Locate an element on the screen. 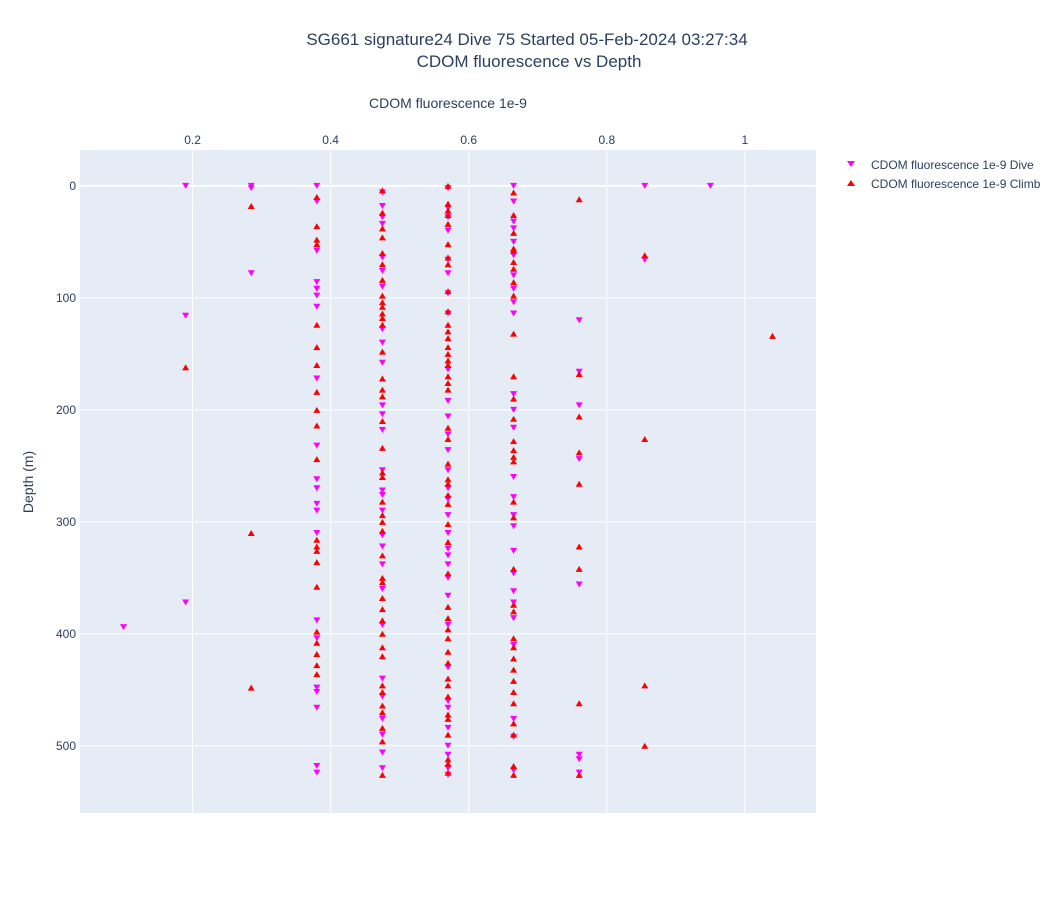  y-tick-label: 0 is located at coordinates (72, 186).